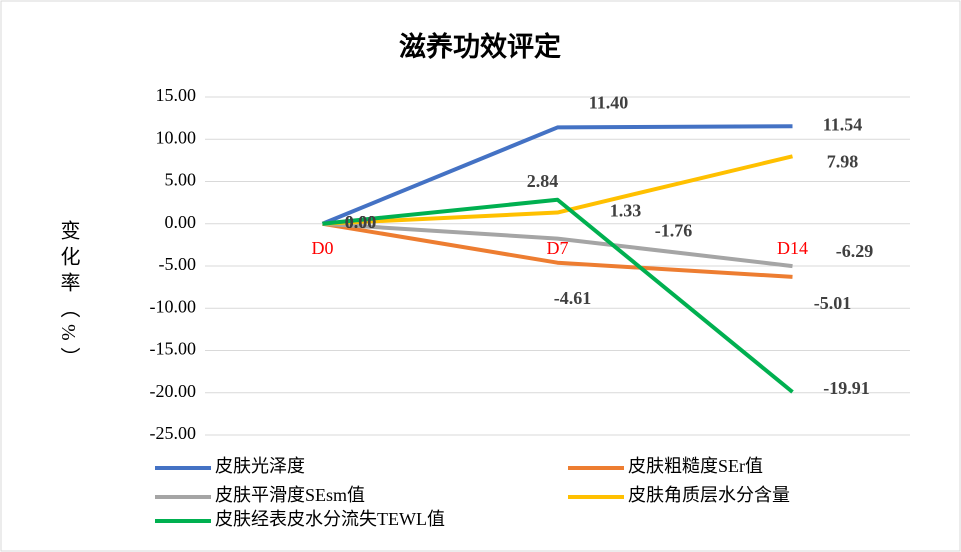 This screenshot has height=552, width=961. I want to click on data-label: -6.29, so click(855, 251).